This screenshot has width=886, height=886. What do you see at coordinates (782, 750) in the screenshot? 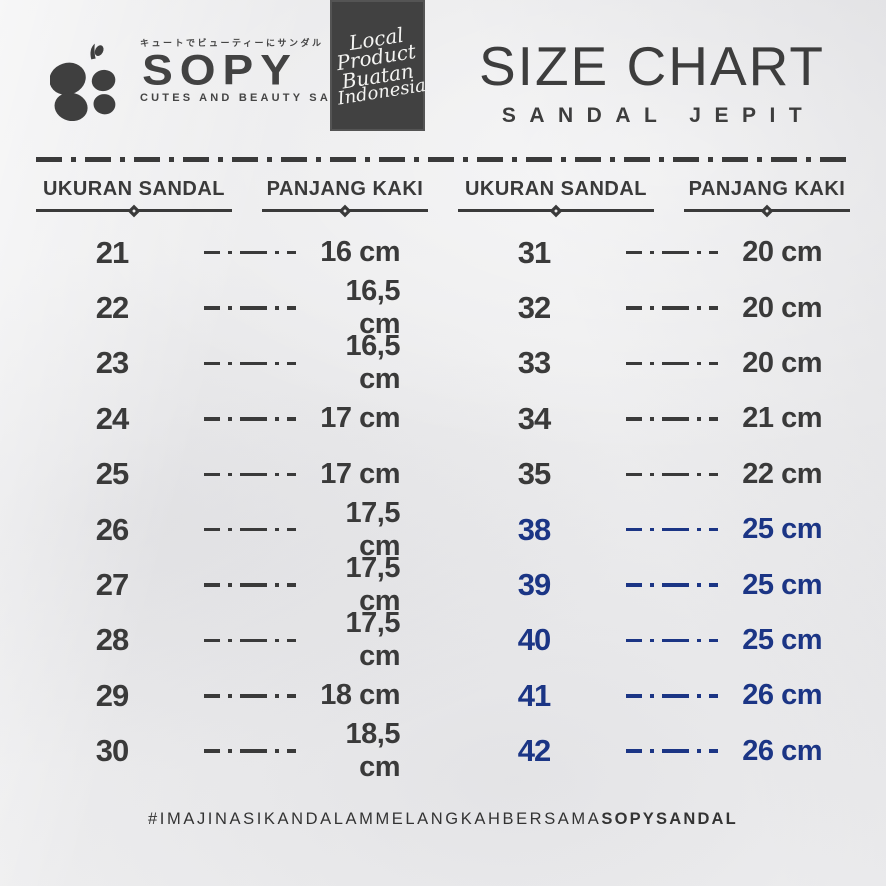
I see `length-value: 26 cm` at bounding box center [782, 750].